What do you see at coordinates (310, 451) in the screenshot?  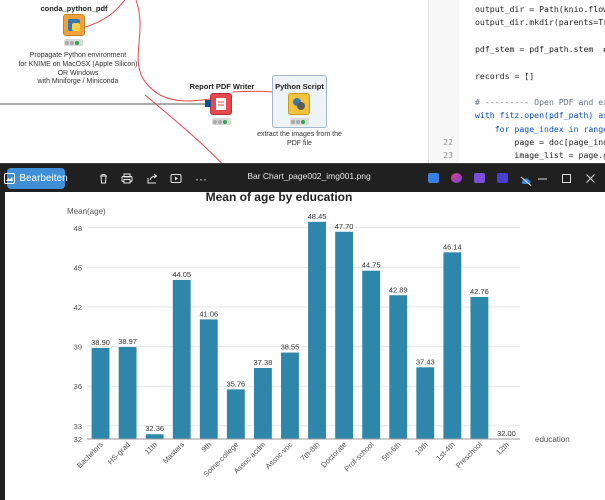 I see `x-tick-label: 7th-8th` at bounding box center [310, 451].